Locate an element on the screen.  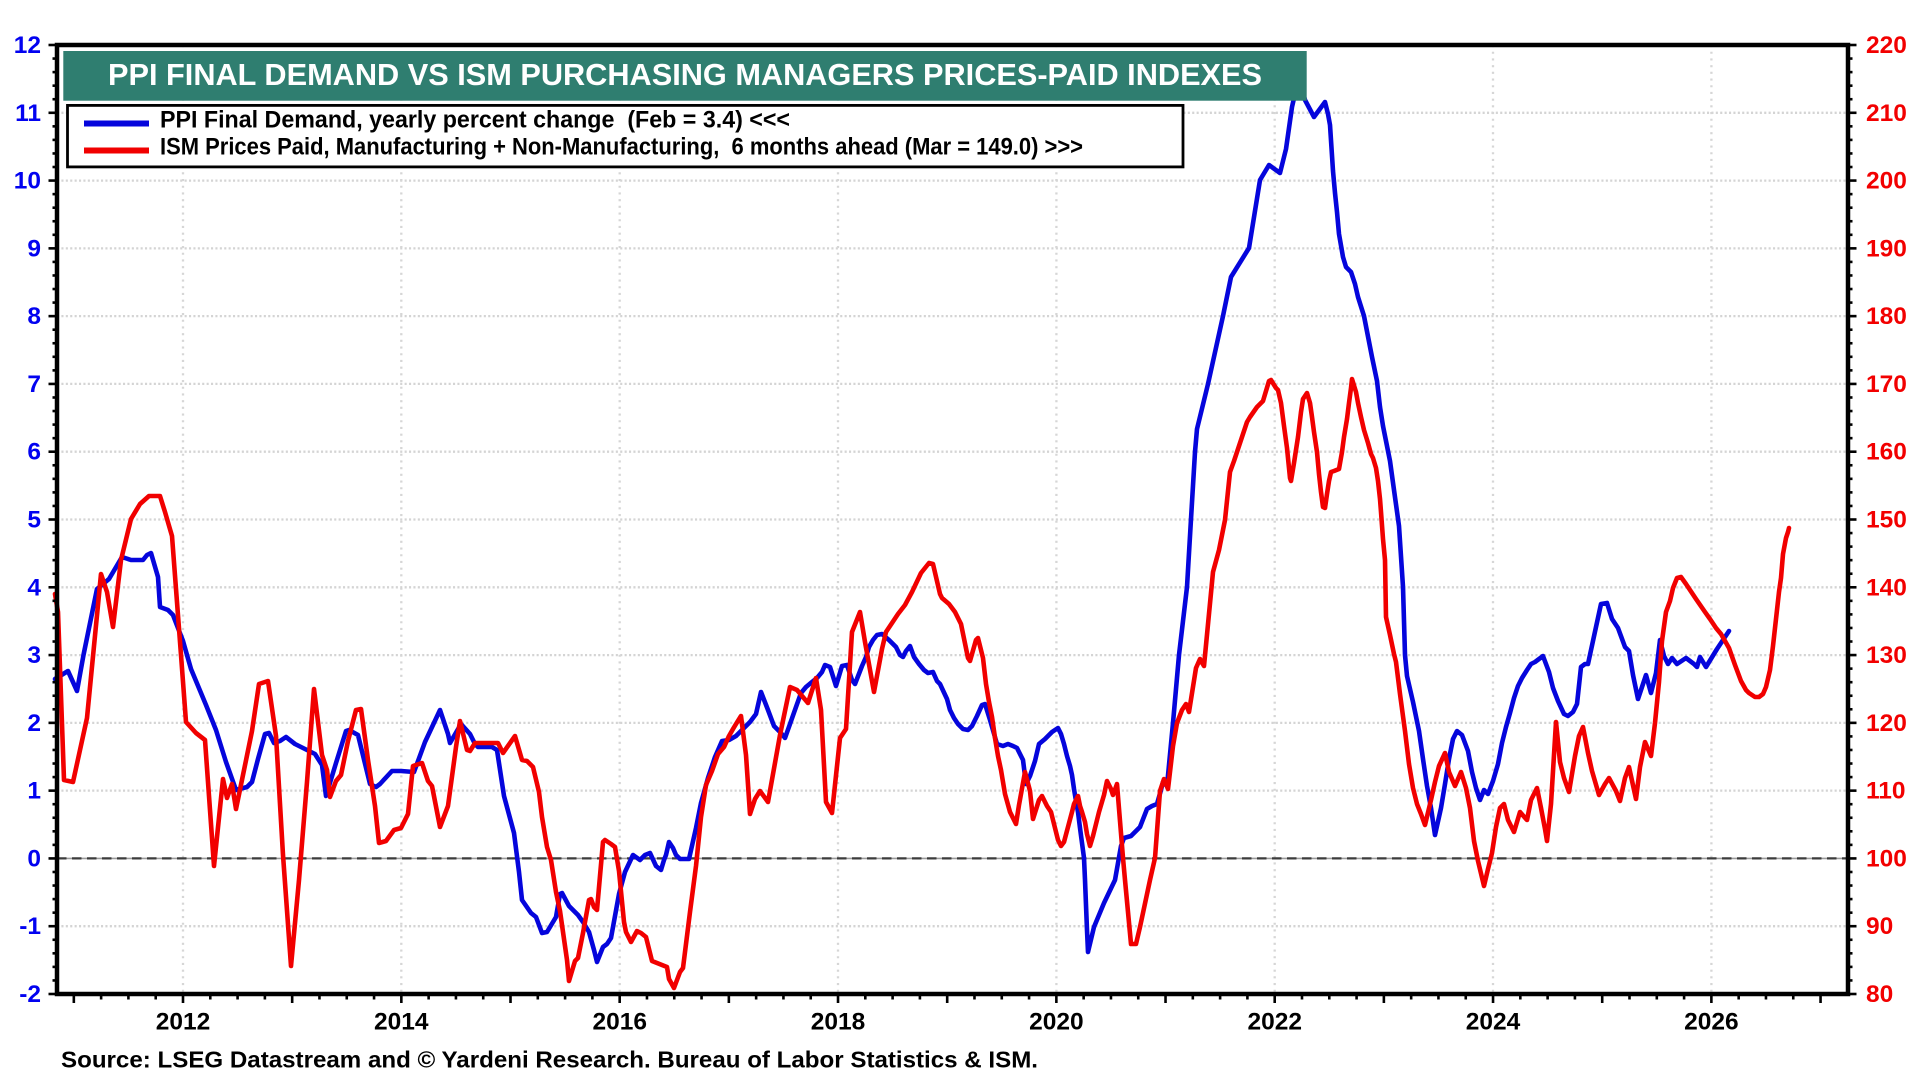
svg-text: 2012 is located at coordinates (183, 1022).